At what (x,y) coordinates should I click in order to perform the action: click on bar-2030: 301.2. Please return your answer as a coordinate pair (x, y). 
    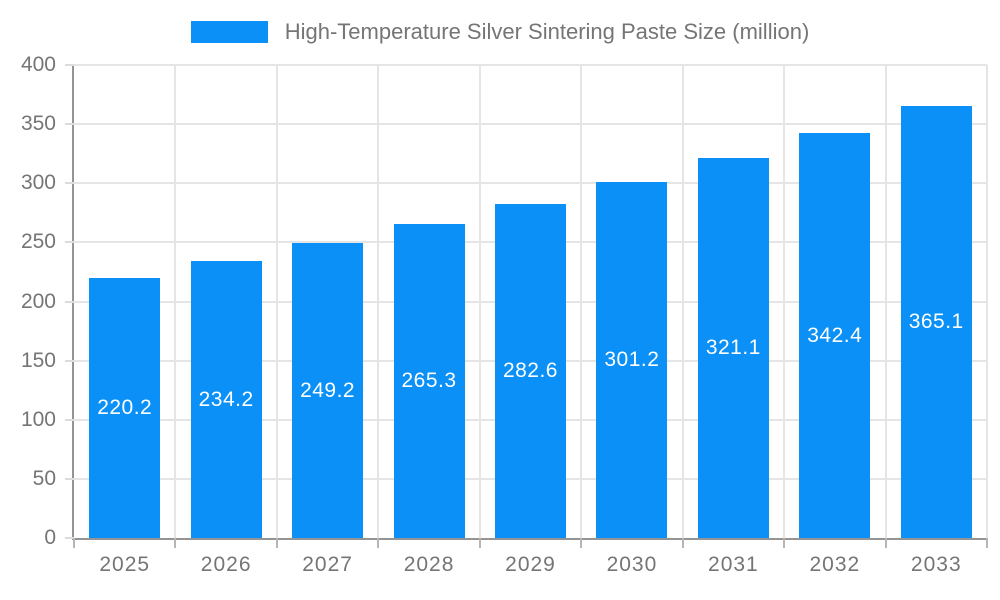
    Looking at the image, I should click on (632, 359).